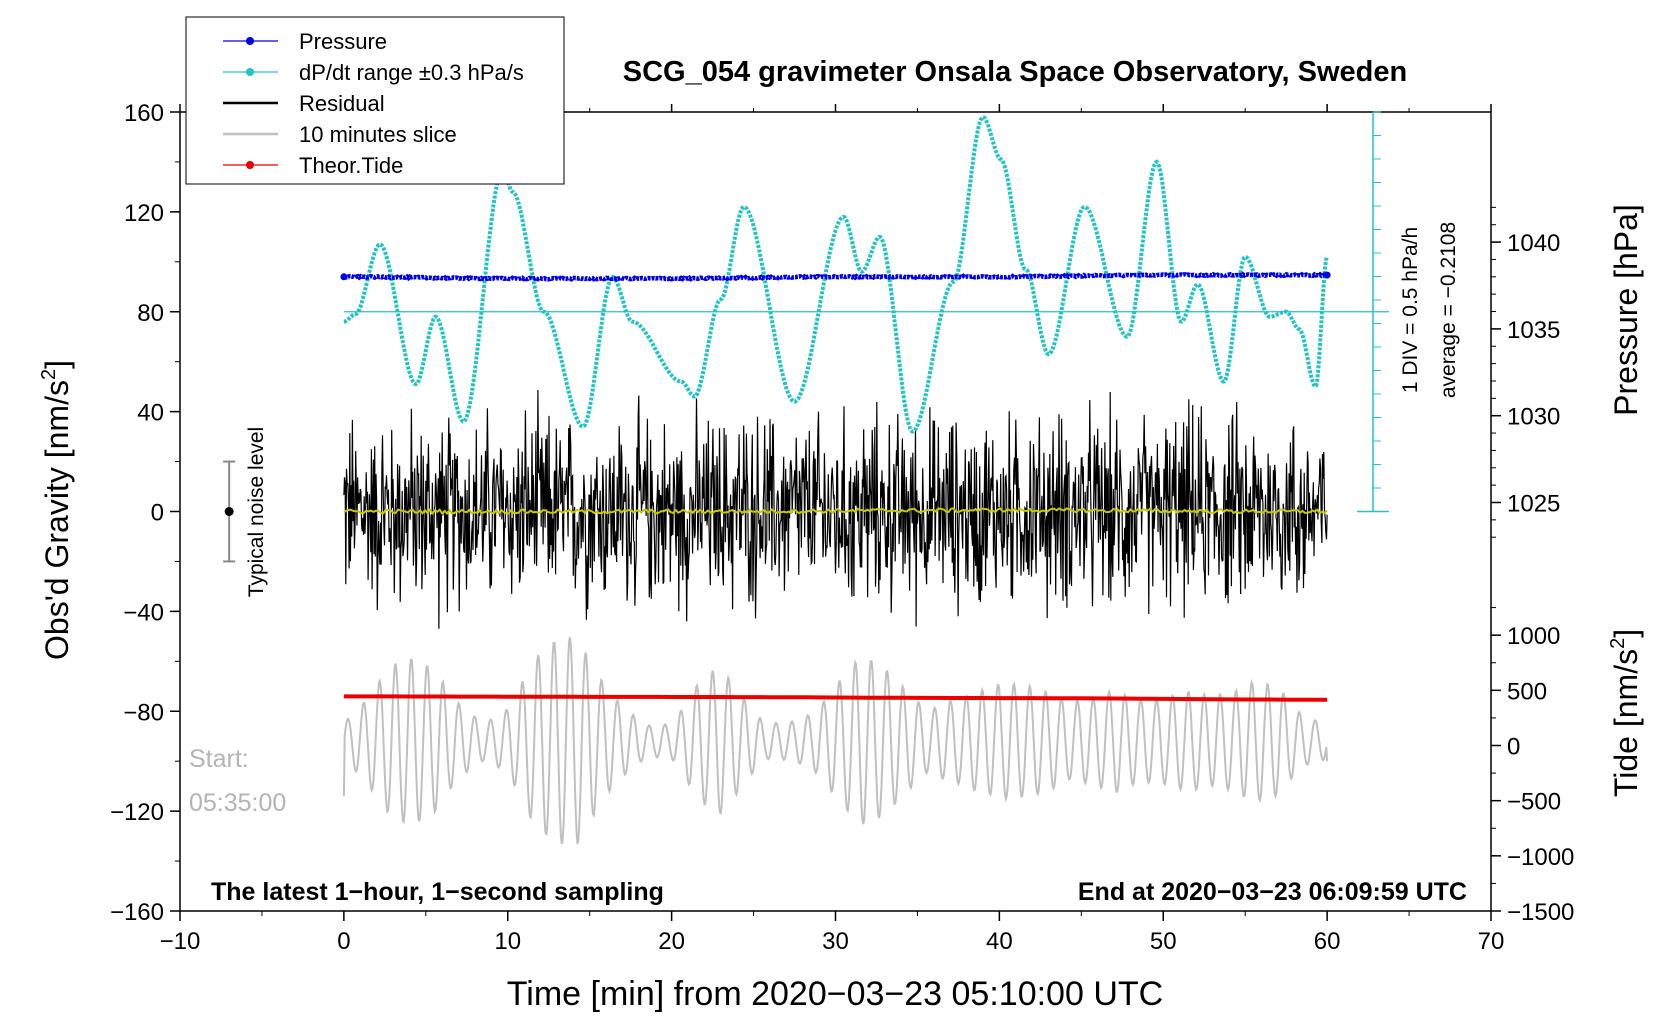 The height and width of the screenshot is (1020, 1676). I want to click on residual-line, so click(835, 509).